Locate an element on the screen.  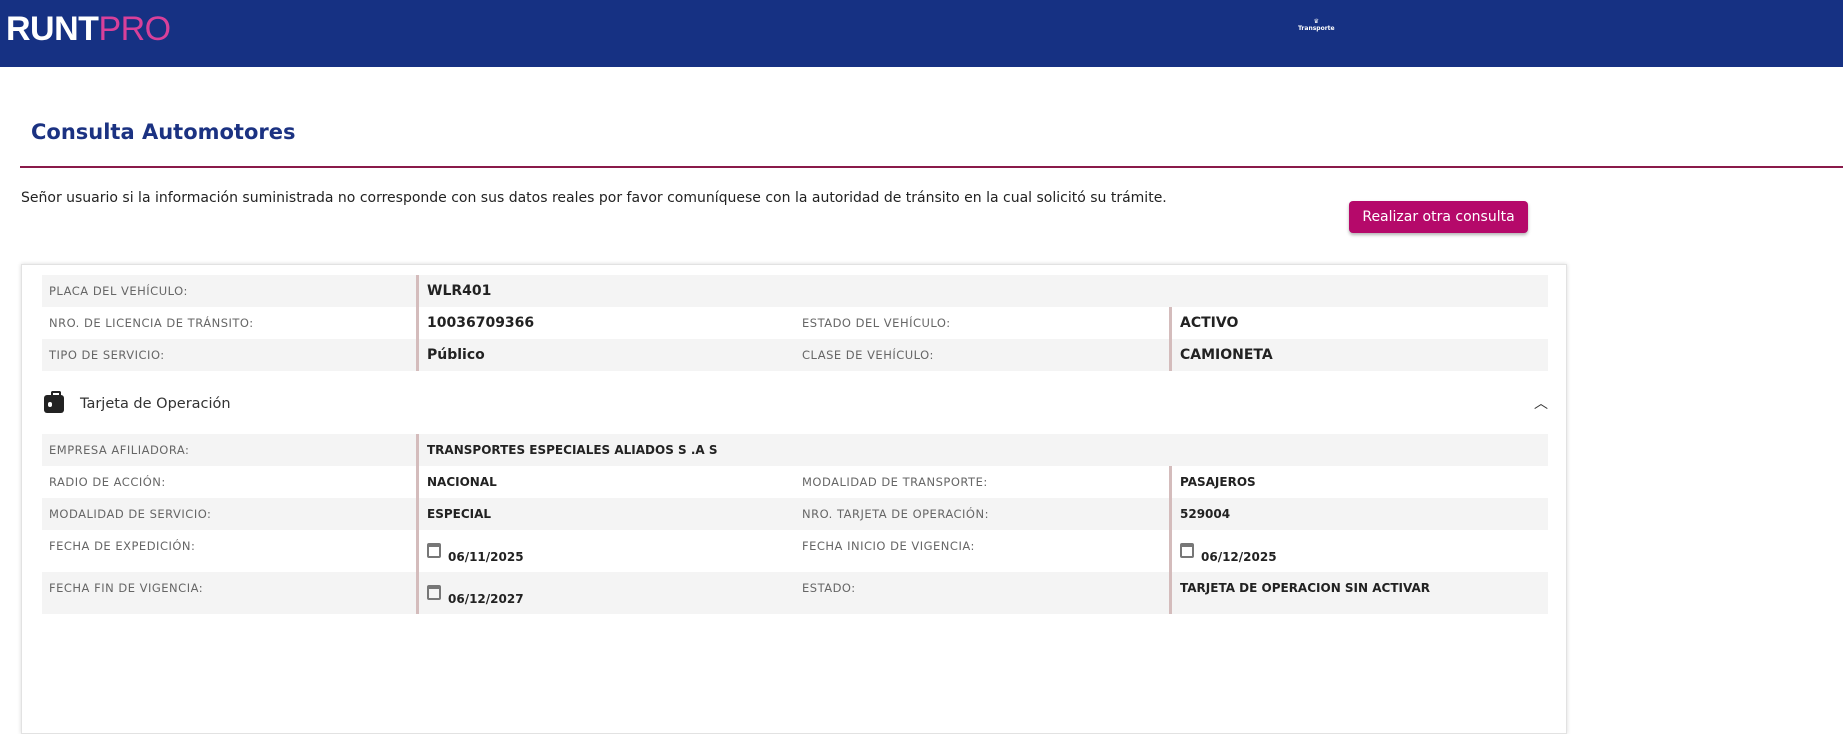
value: 06/12/2025 is located at coordinates (1239, 557).